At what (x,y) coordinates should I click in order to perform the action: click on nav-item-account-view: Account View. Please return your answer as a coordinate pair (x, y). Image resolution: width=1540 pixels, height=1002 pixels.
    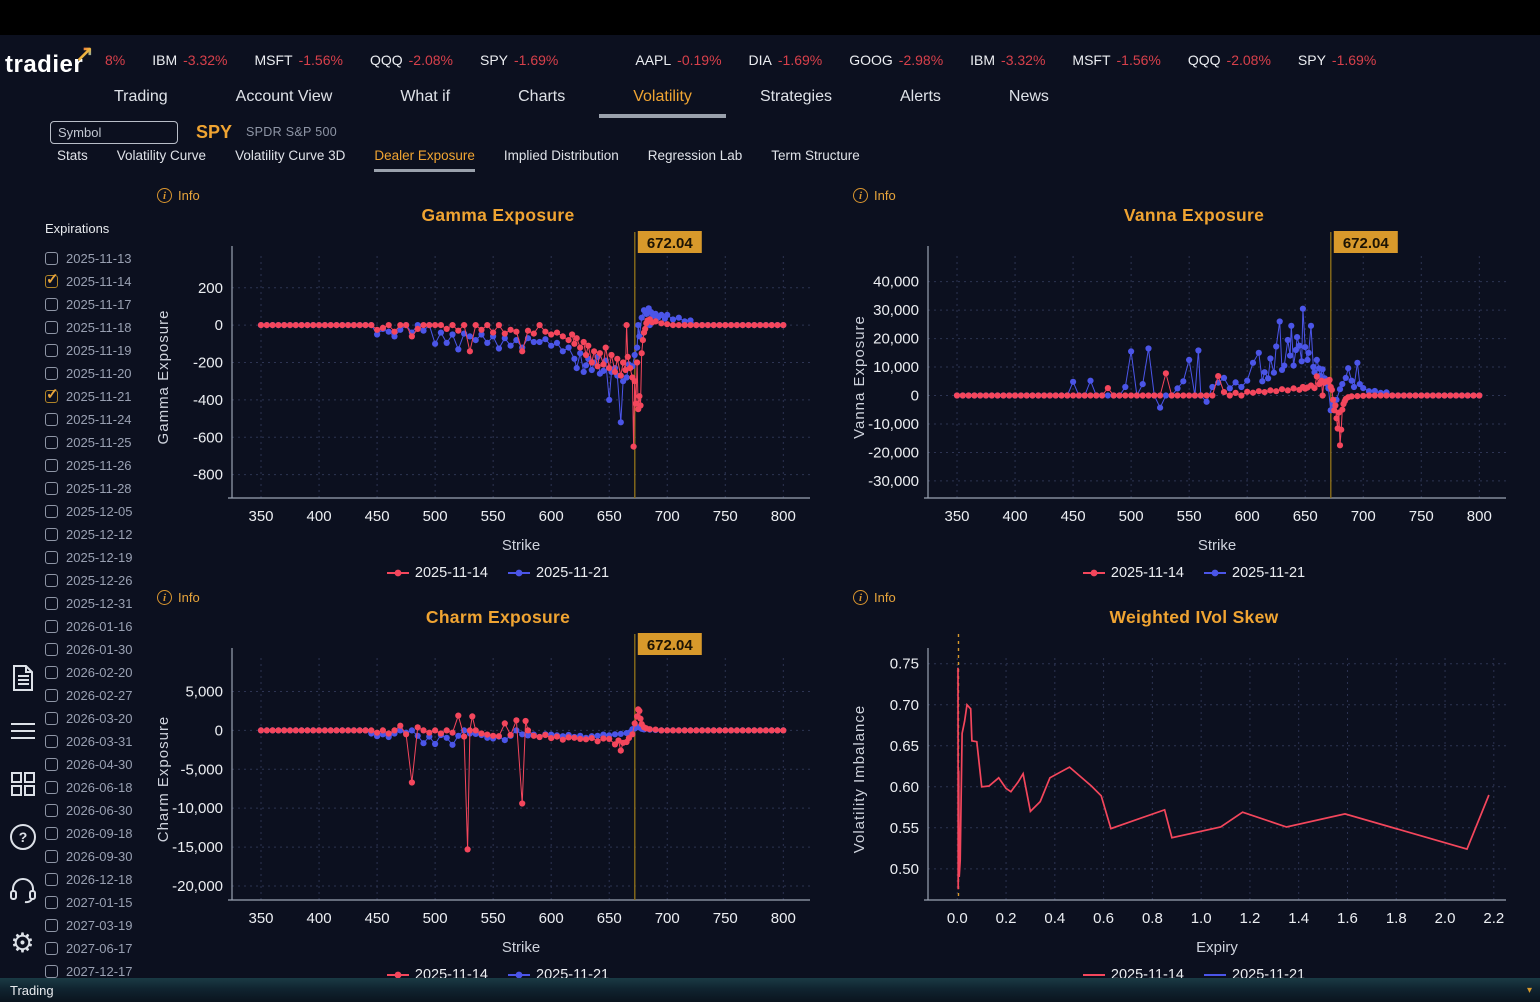
    Looking at the image, I should click on (284, 96).